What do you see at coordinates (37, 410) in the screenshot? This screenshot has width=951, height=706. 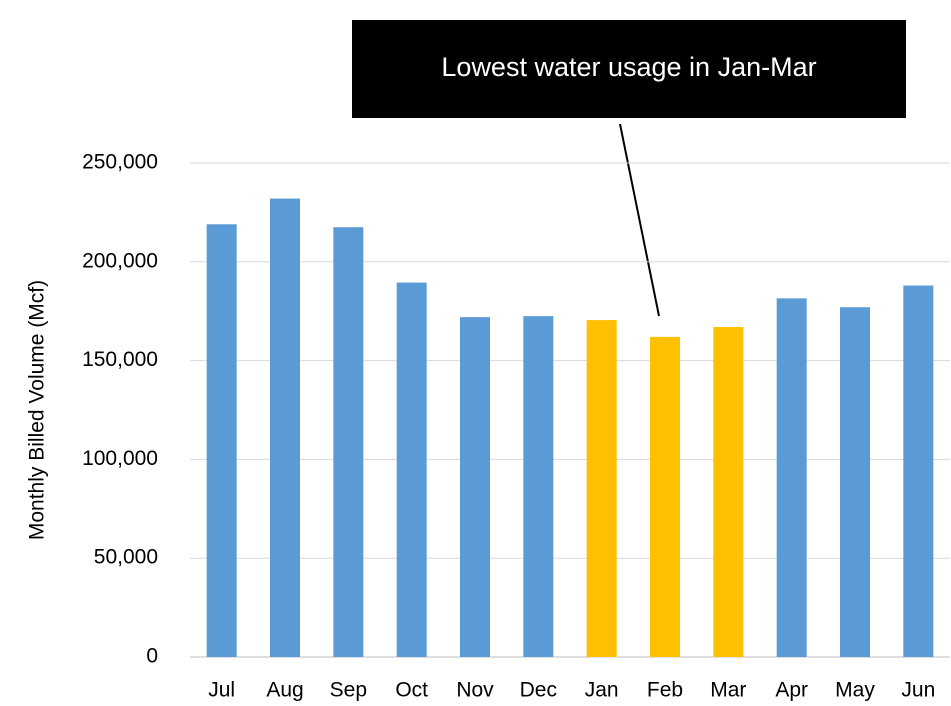 I see `y-axis-title: Monthly Billed Volume (Mcf)` at bounding box center [37, 410].